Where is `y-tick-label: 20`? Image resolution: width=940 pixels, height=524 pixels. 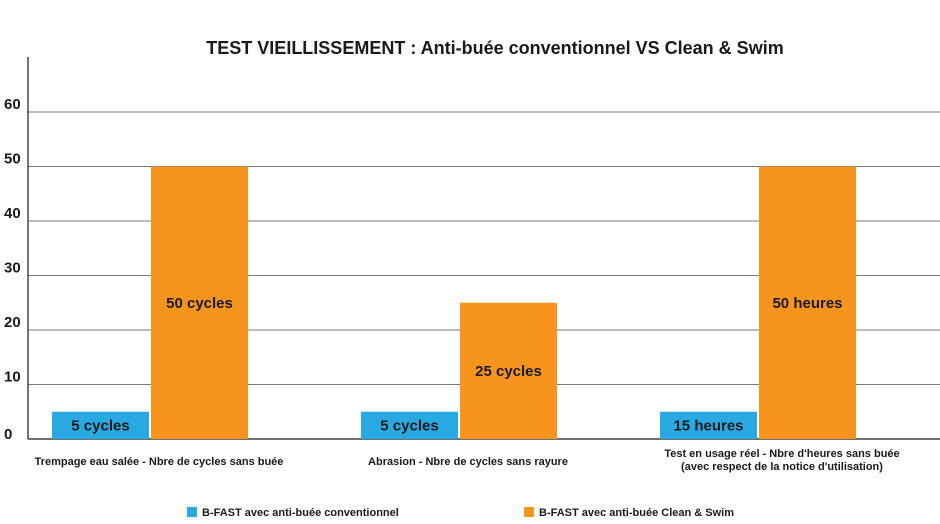
y-tick-label: 20 is located at coordinates (12, 322).